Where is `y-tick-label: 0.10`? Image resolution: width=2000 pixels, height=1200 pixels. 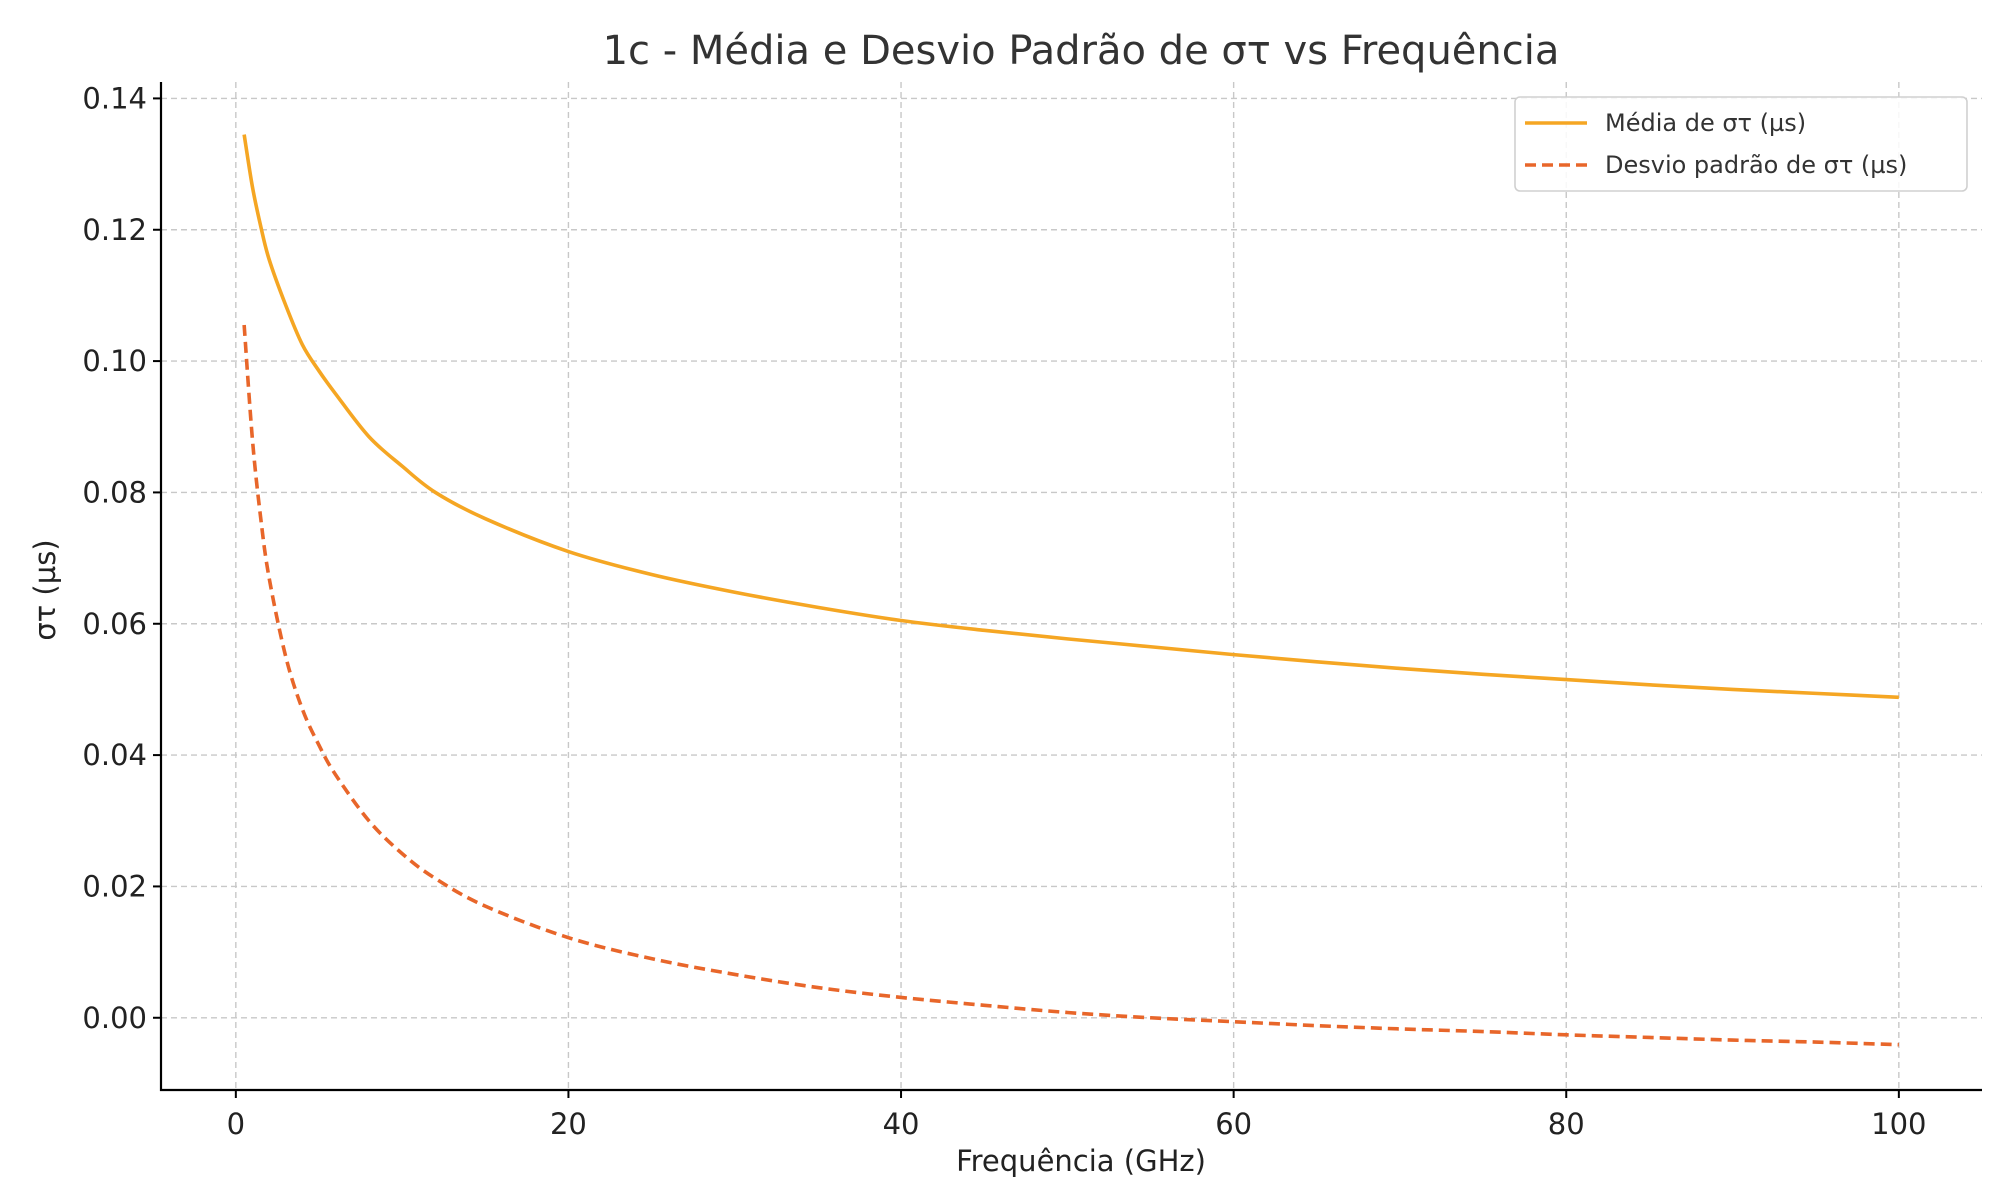
y-tick-label: 0.10 is located at coordinates (114, 361).